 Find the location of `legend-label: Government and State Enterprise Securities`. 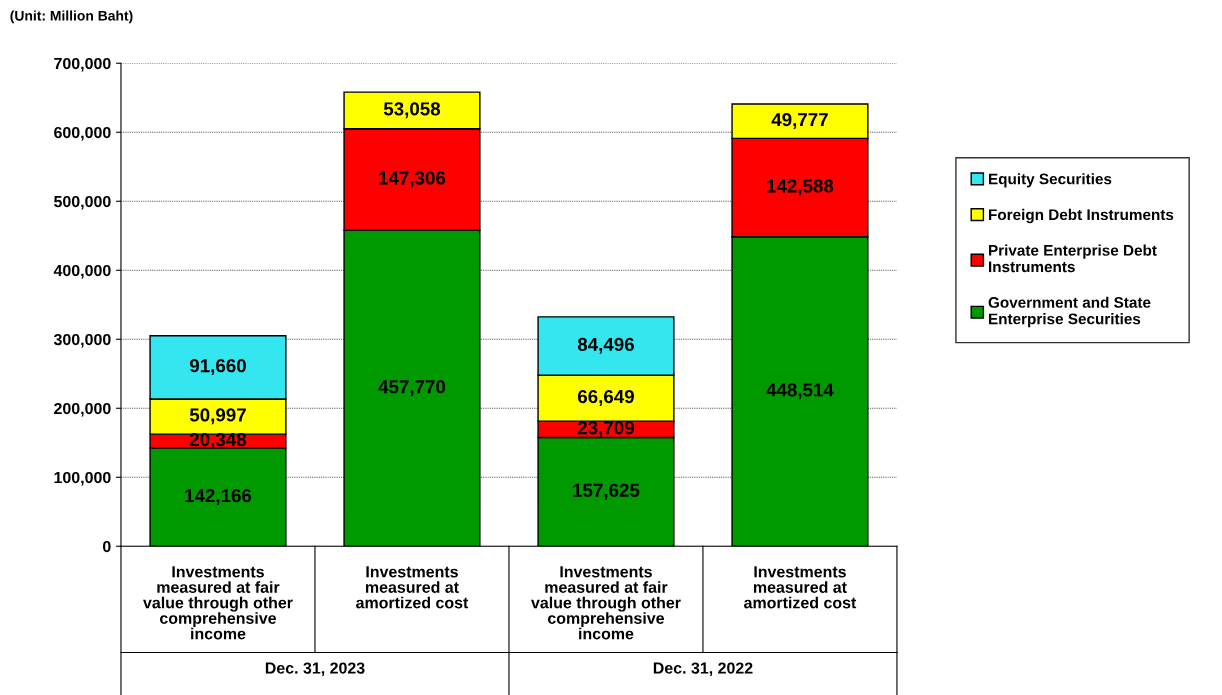

legend-label: Government and State Enterprise Securities is located at coordinates (1069, 312).